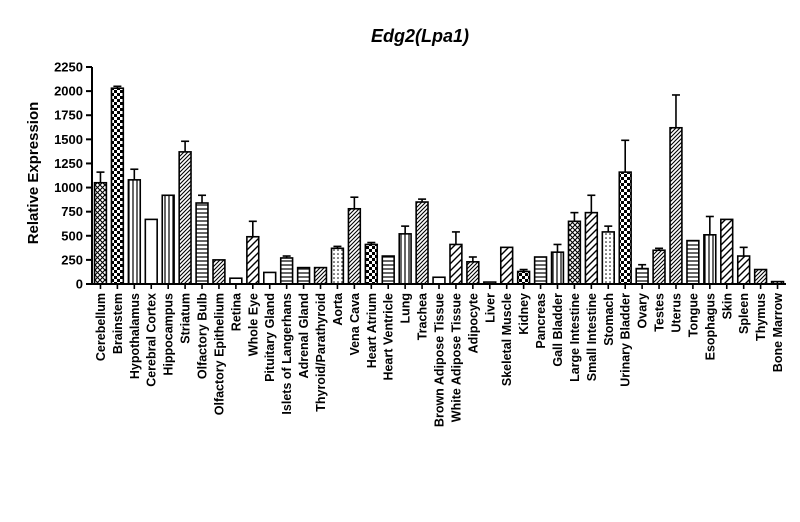 The image size is (800, 522). What do you see at coordinates (507, 339) in the screenshot?
I see `x-tick-label: Skeletal Muscle` at bounding box center [507, 339].